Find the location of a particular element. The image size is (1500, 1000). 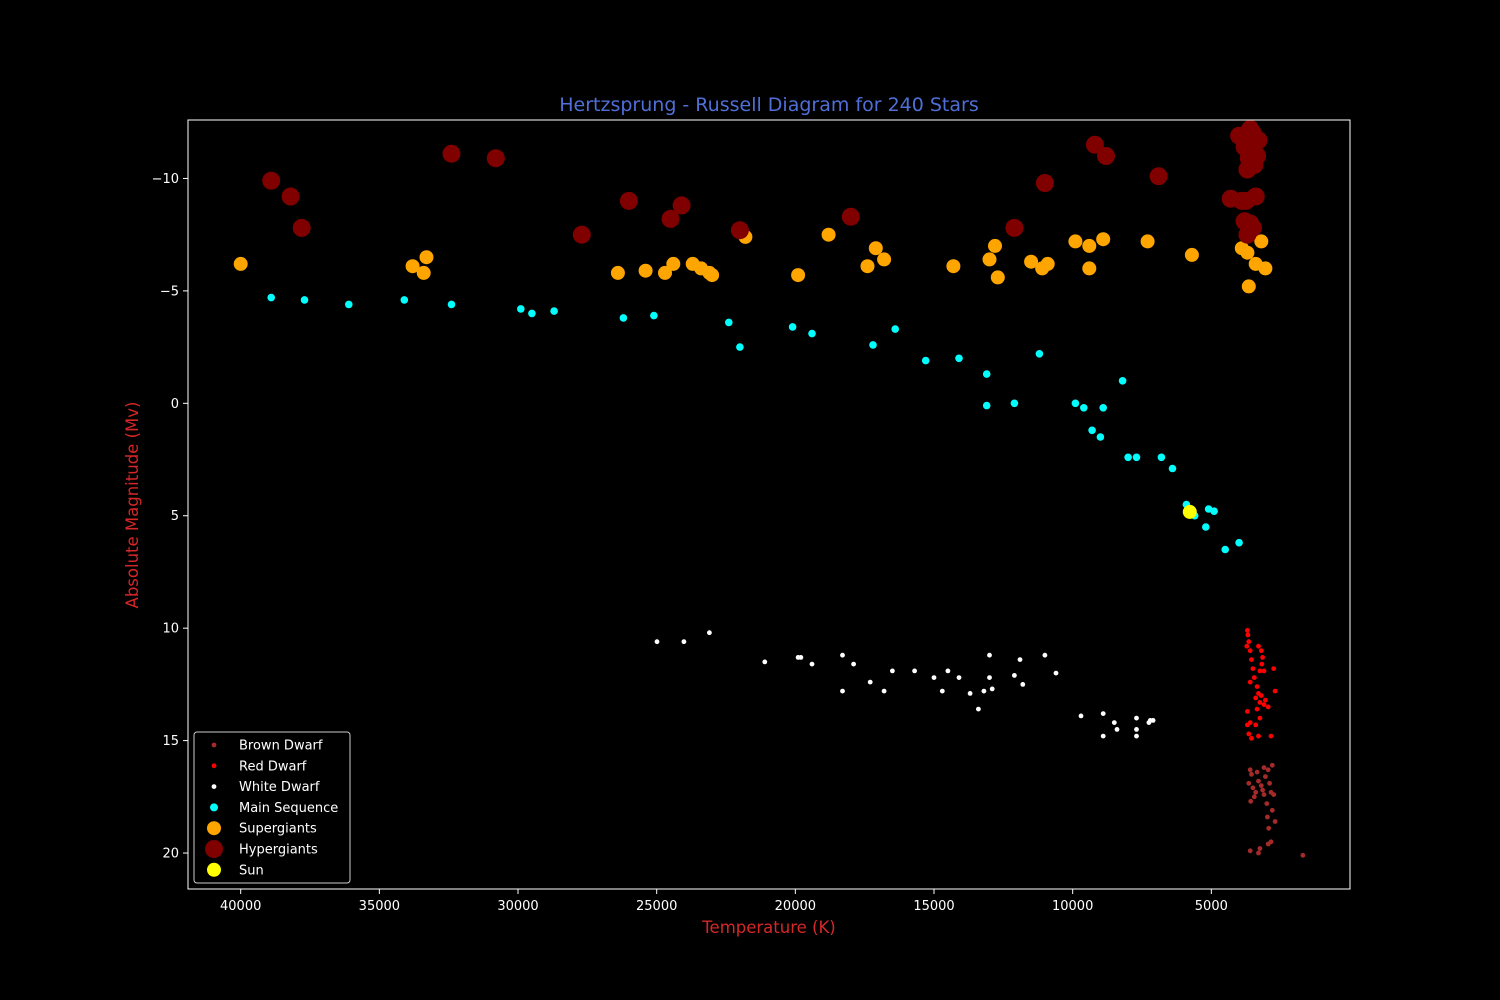

y-tick-label: −10 is located at coordinates (165, 179).